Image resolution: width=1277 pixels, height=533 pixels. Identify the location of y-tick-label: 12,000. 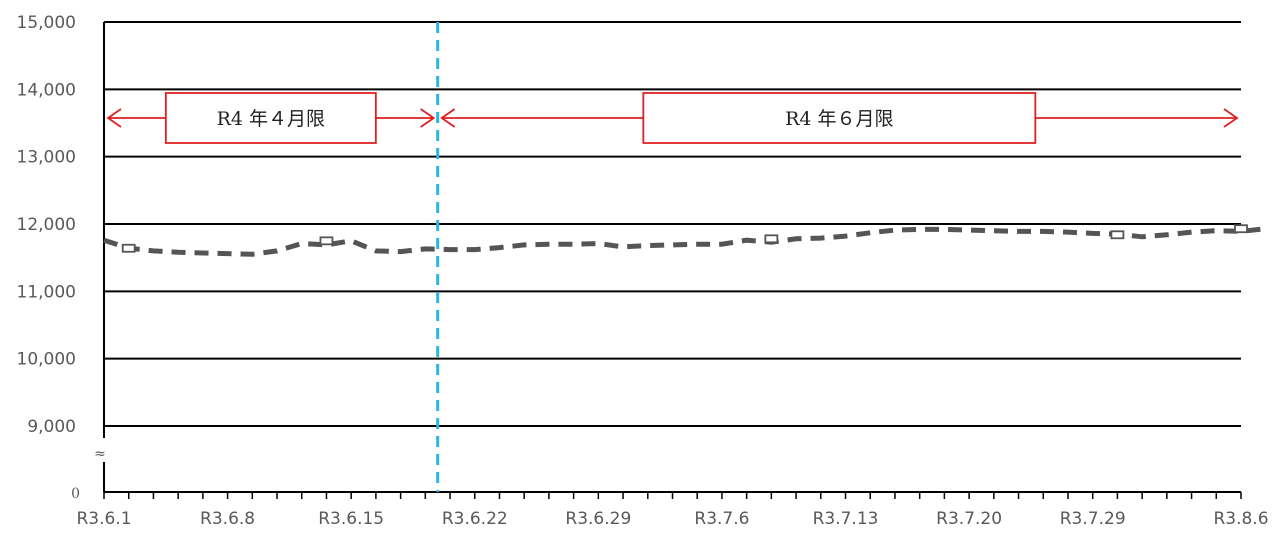
(46, 225).